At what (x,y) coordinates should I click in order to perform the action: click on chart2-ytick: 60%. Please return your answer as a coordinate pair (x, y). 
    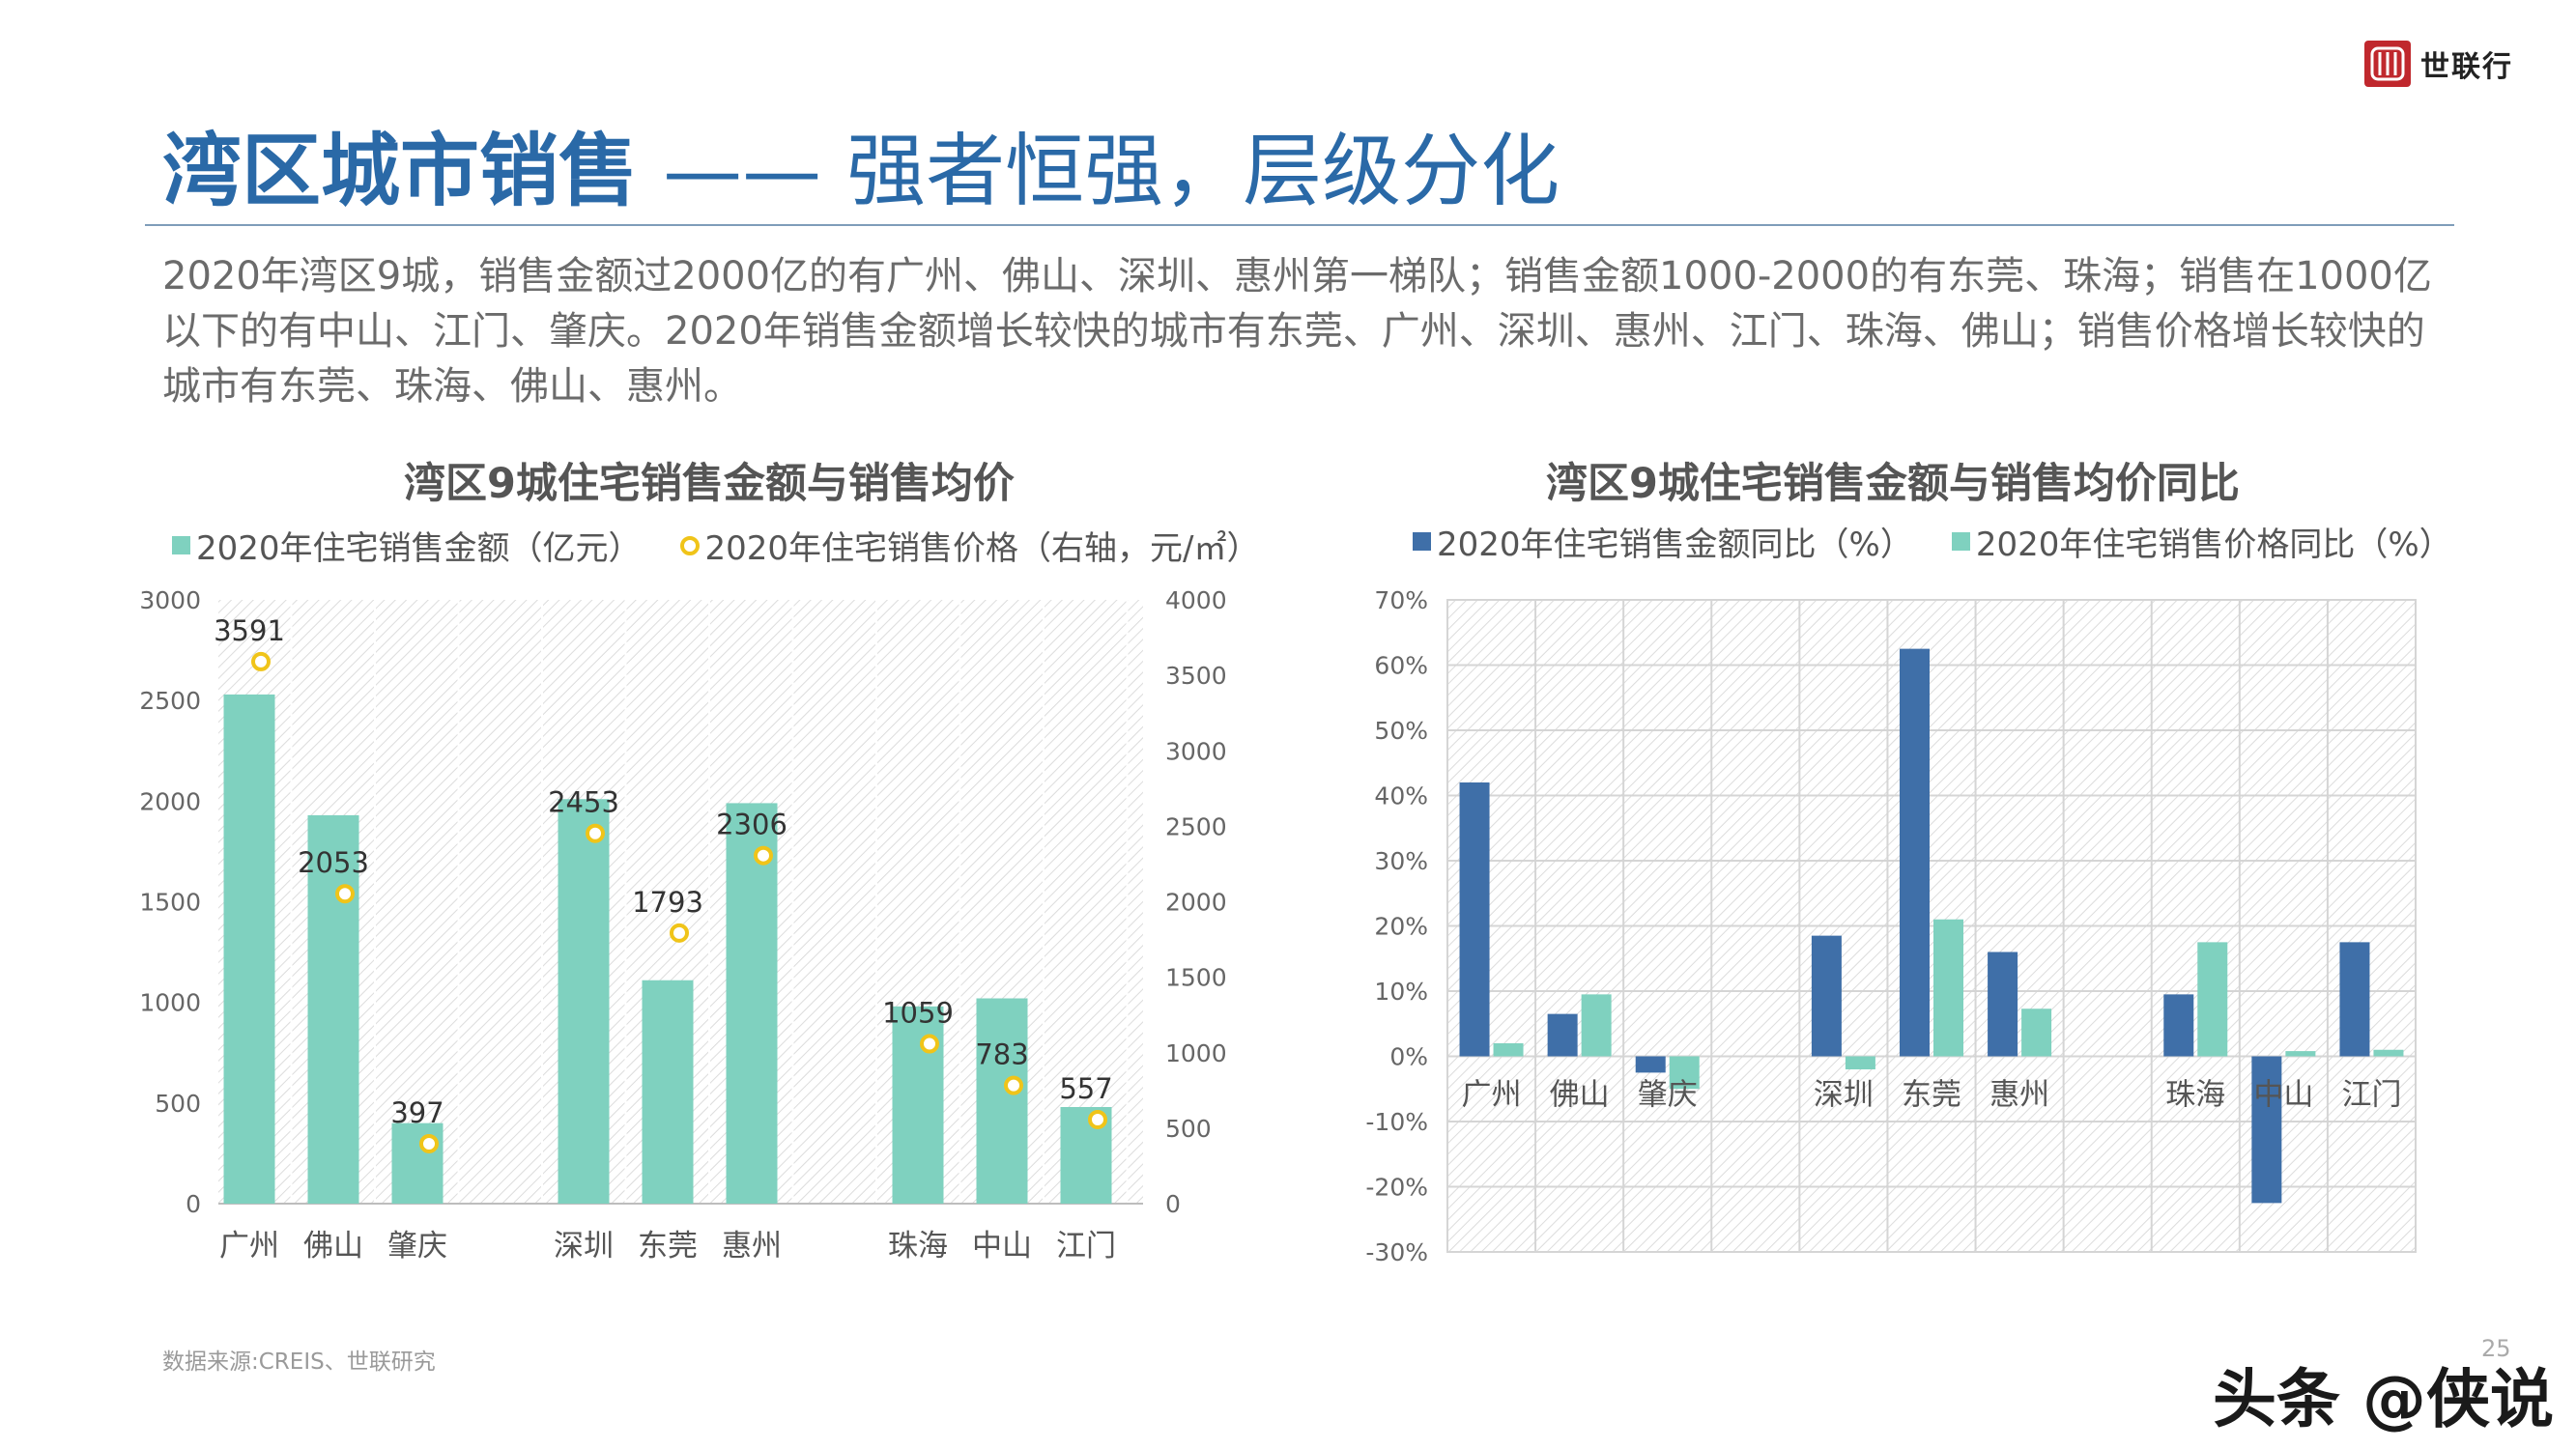
    Looking at the image, I should click on (1401, 666).